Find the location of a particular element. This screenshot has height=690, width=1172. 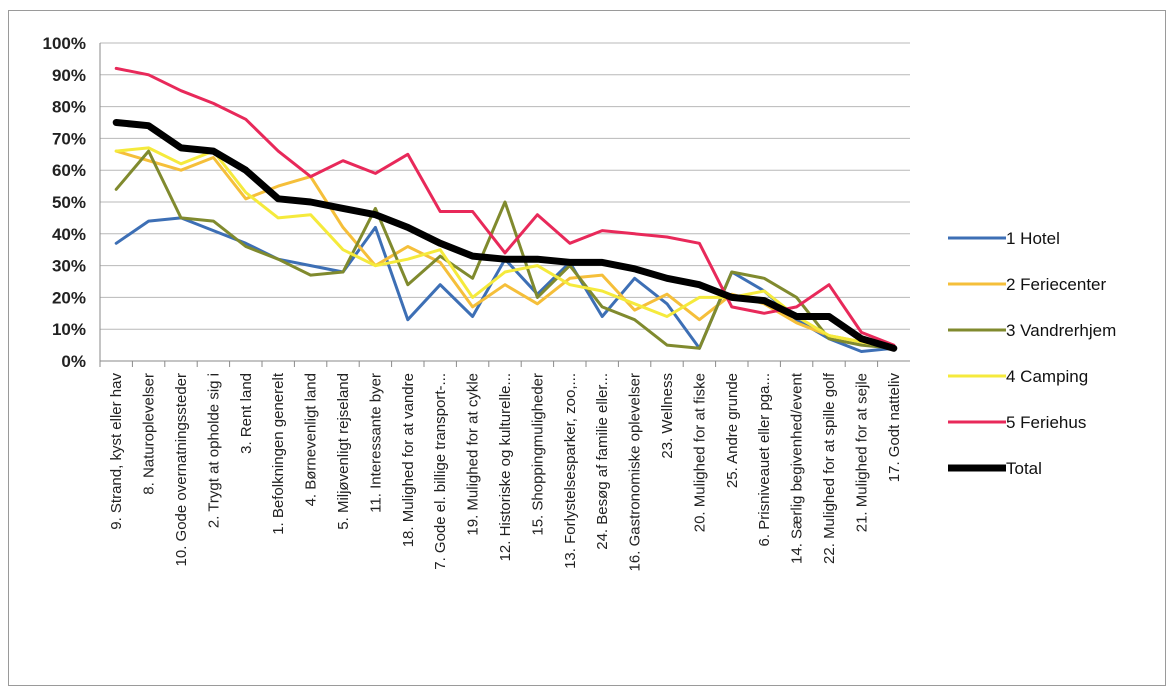

x-tick-label: 18. Mulighed for at vandre is located at coordinates (408, 460).